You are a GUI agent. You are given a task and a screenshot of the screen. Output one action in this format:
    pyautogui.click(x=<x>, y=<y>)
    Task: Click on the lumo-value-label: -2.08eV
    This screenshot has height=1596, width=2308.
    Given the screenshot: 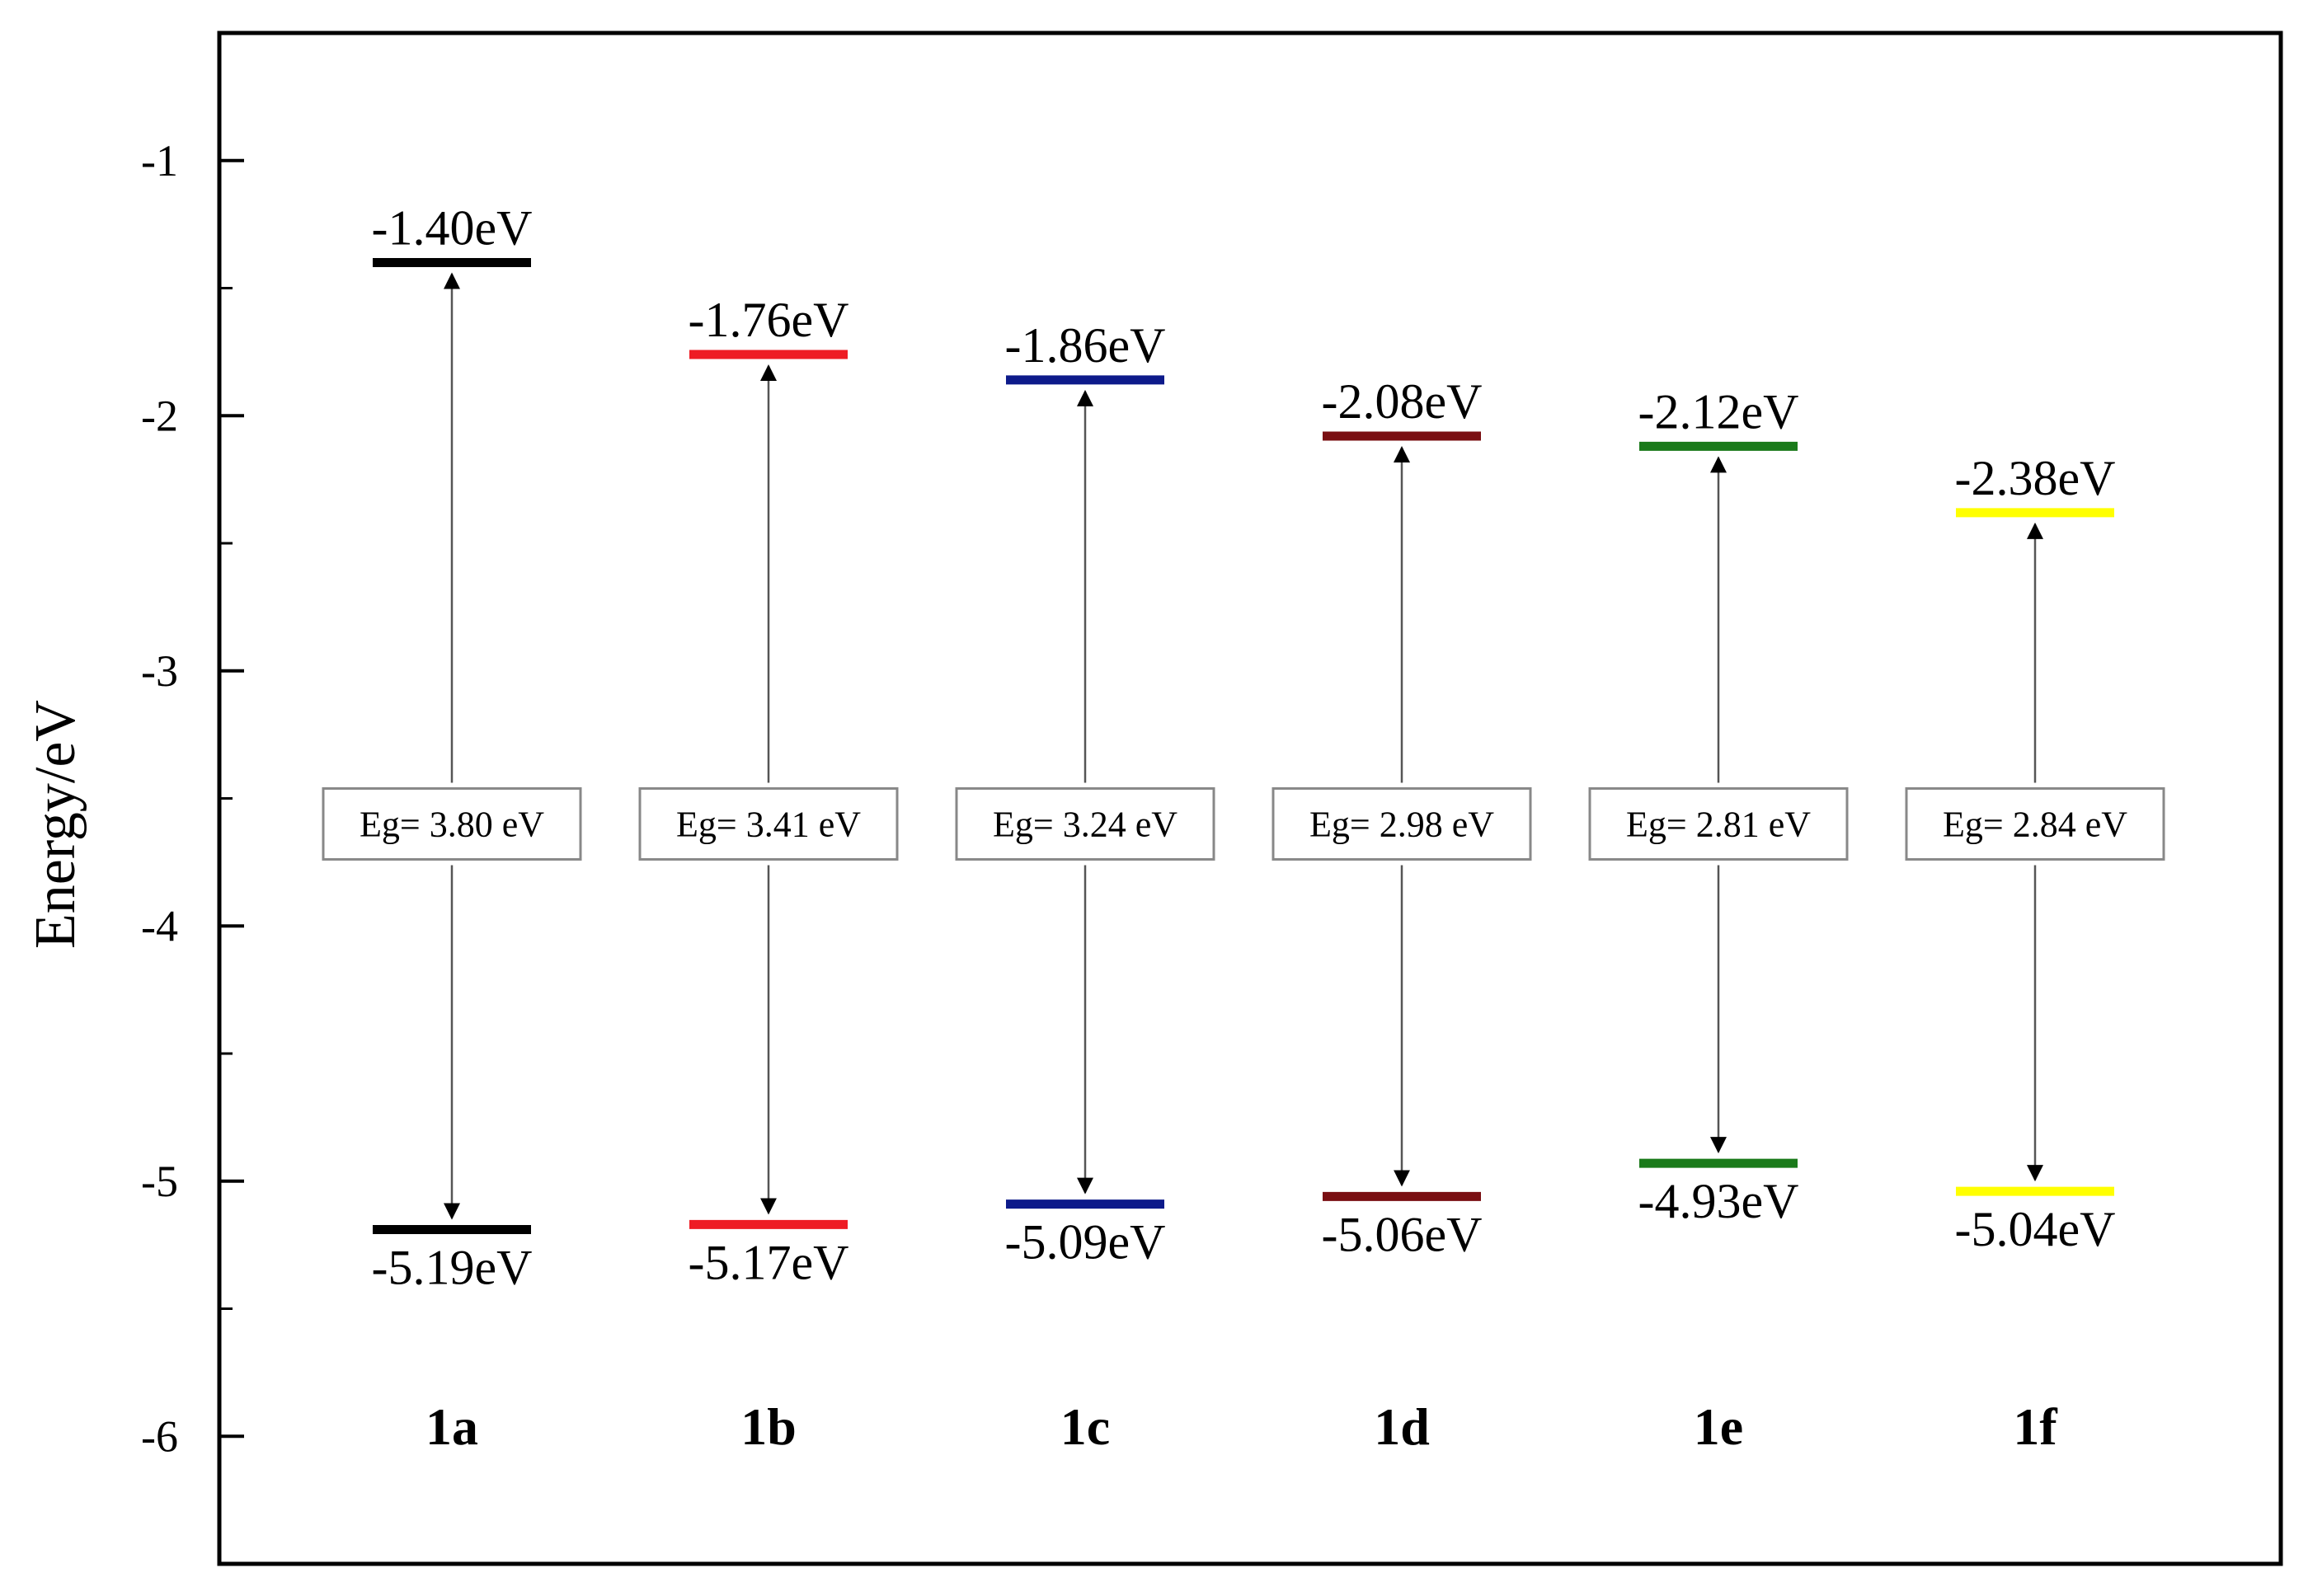 What is the action you would take?
    pyautogui.click(x=1403, y=401)
    